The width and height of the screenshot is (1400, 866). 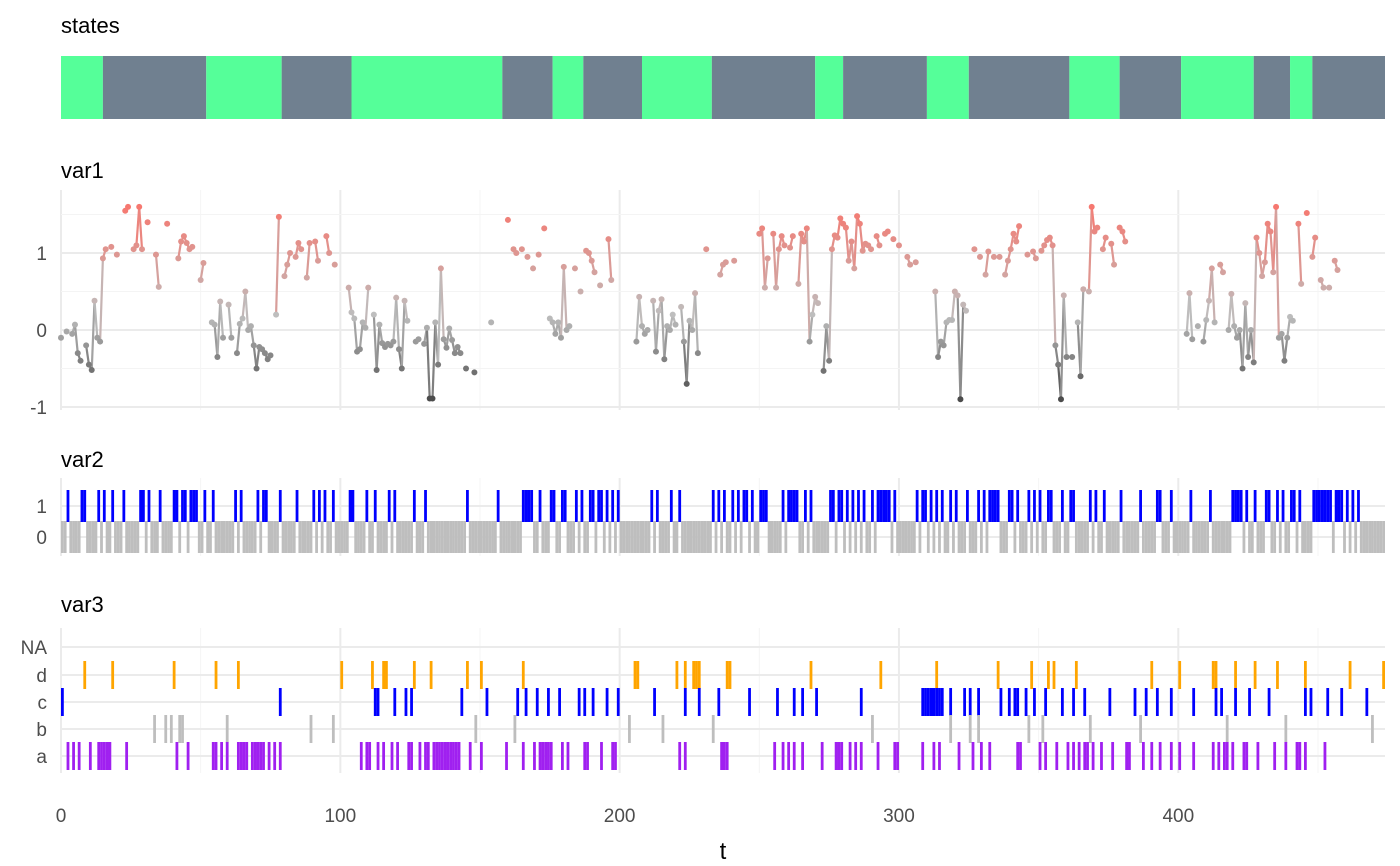 What do you see at coordinates (333, 729) in the screenshot?
I see `var3-event-b` at bounding box center [333, 729].